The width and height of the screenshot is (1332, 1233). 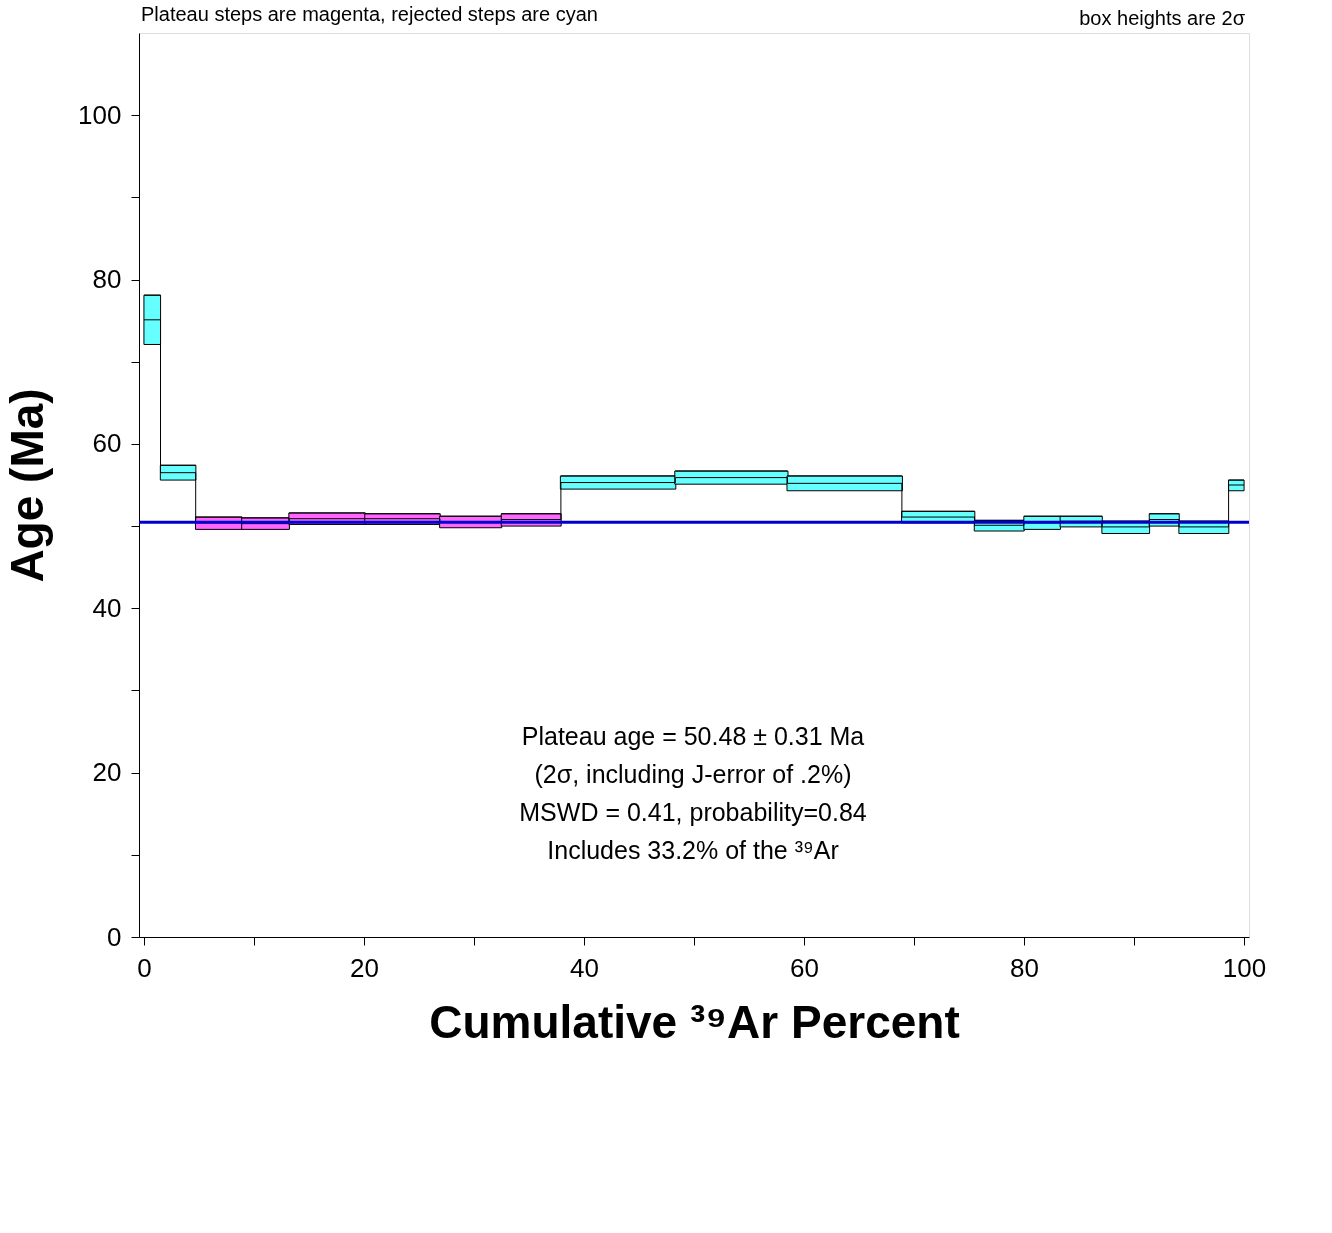 What do you see at coordinates (114, 936) in the screenshot?
I see `y-tick-label: 0` at bounding box center [114, 936].